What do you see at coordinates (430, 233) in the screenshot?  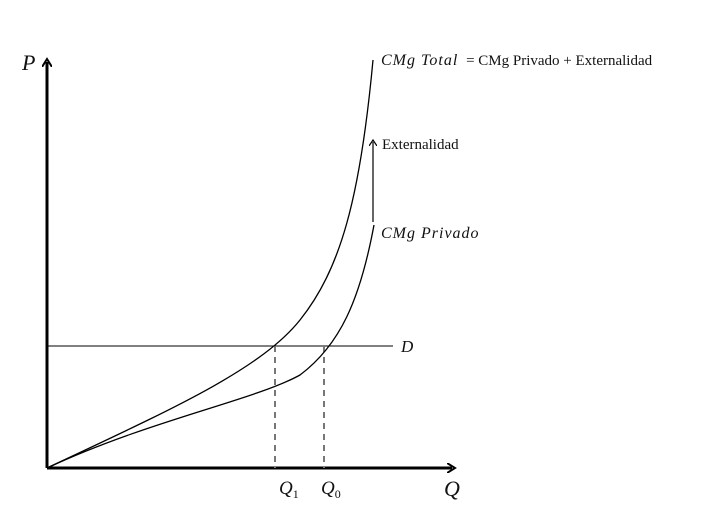 I see `cmg-privado-label: CMg Privado` at bounding box center [430, 233].